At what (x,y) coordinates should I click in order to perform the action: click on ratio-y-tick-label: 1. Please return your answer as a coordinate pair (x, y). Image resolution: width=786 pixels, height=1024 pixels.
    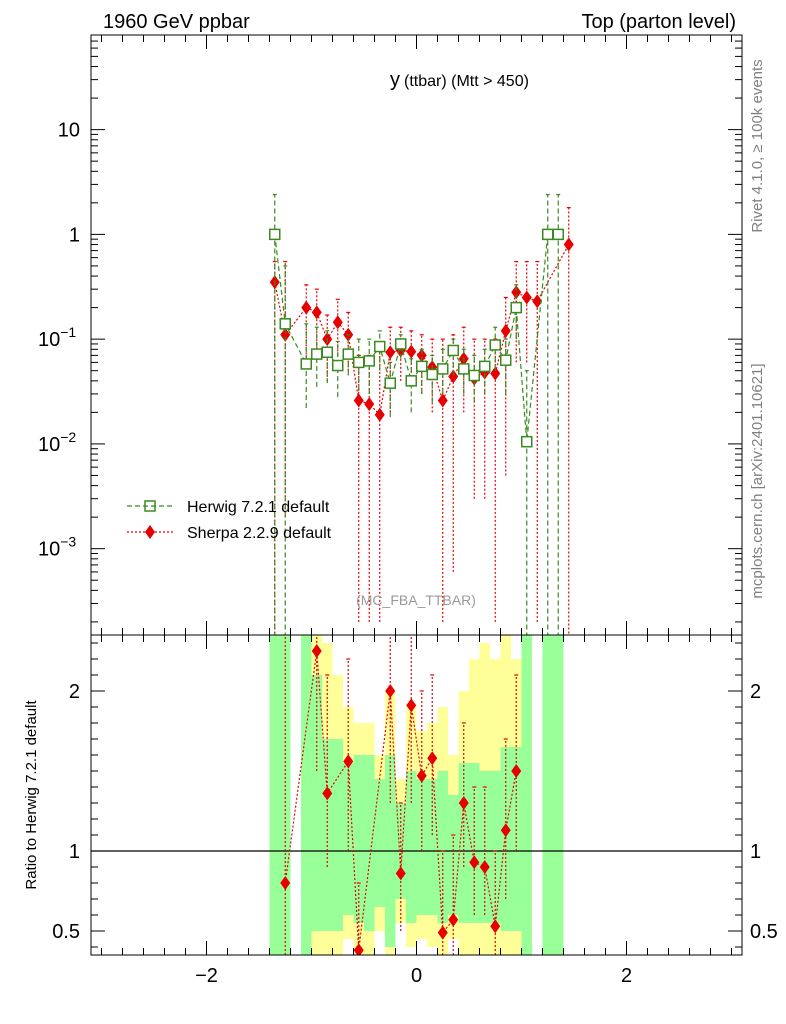
    Looking at the image, I should click on (74, 852).